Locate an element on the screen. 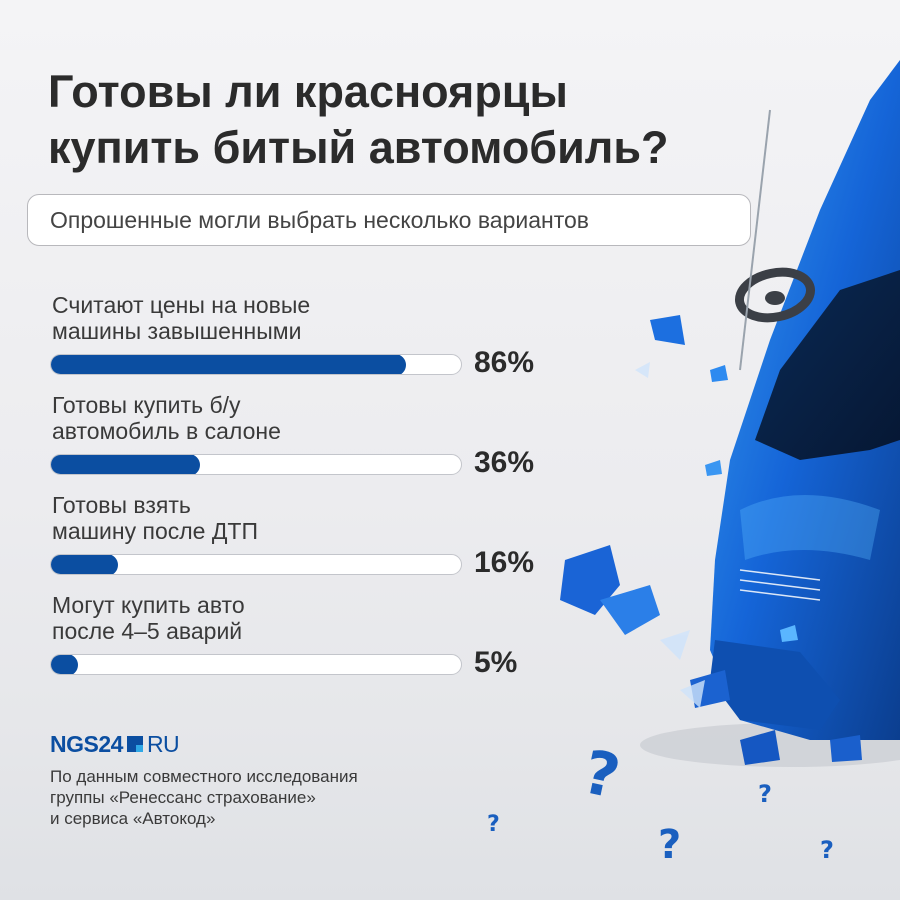 This screenshot has height=900, width=900. bar-category-label: Могут купить авто после 4–5 аварий is located at coordinates (148, 618).